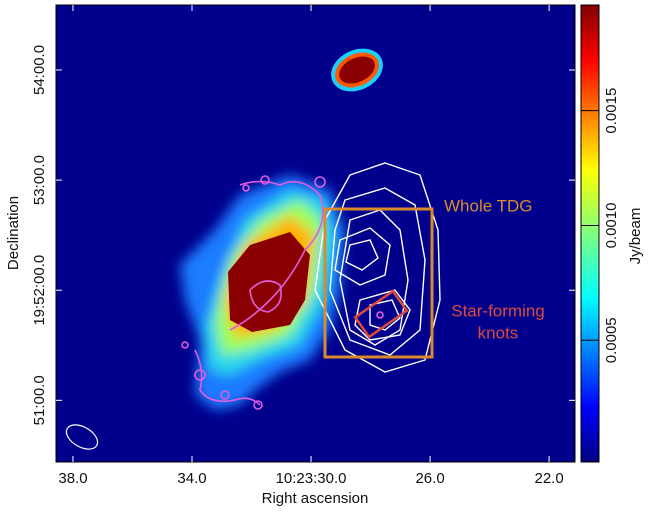  Describe the element at coordinates (498, 332) in the screenshot. I see `annotation: knots` at that location.